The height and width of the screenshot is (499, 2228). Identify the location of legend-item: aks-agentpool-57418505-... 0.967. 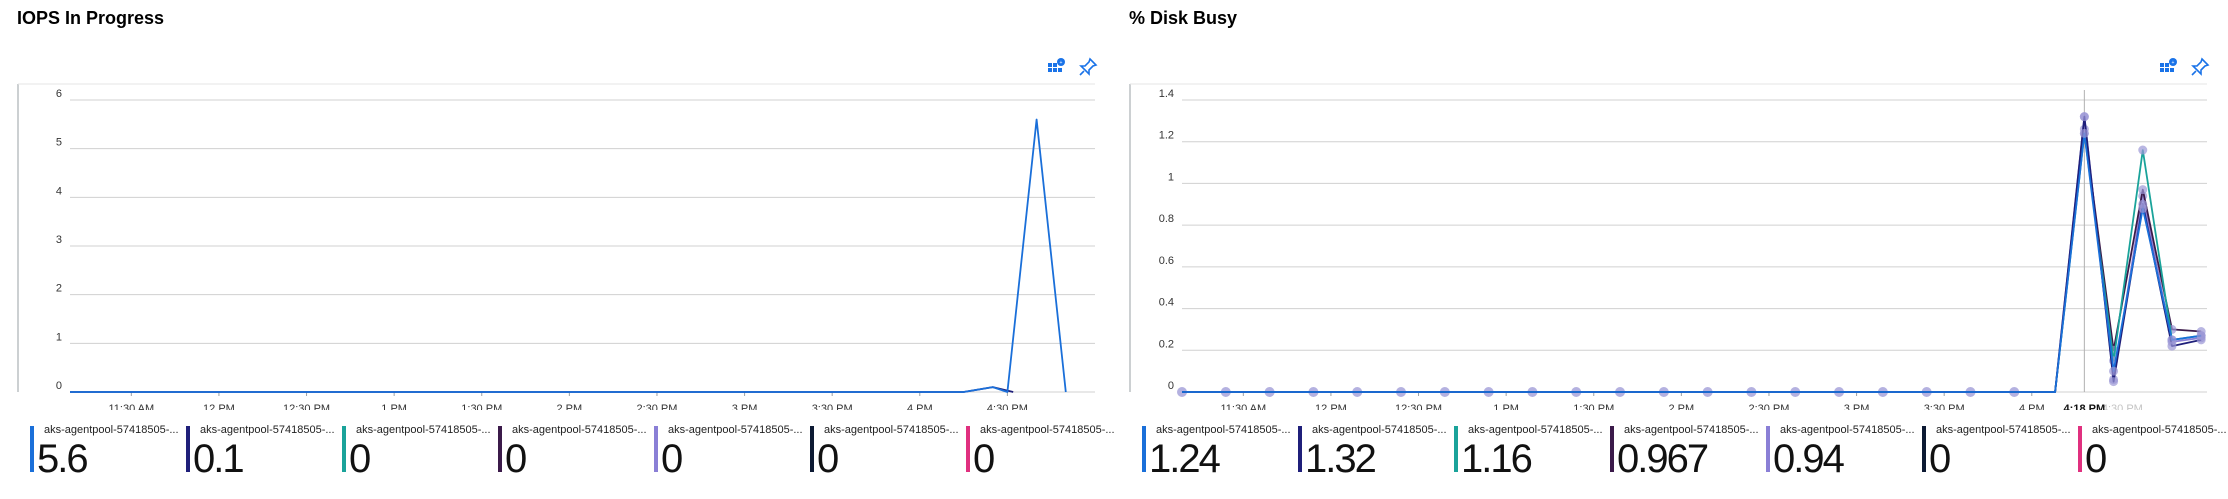
(1685, 455).